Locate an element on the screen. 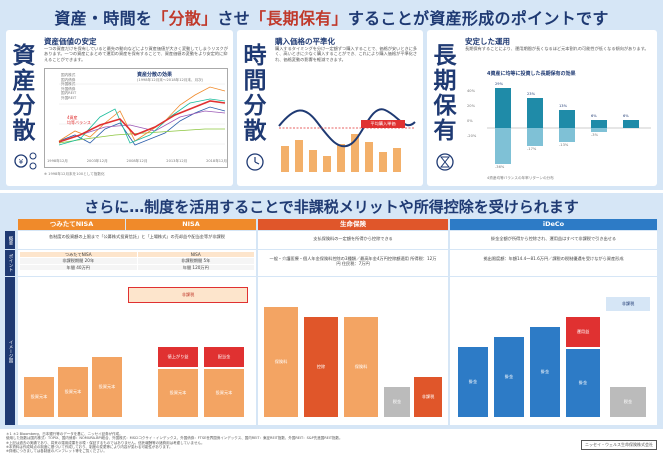 The height and width of the screenshot is (467, 663). neg-bar-label: -17% is located at coordinates (532, 149).